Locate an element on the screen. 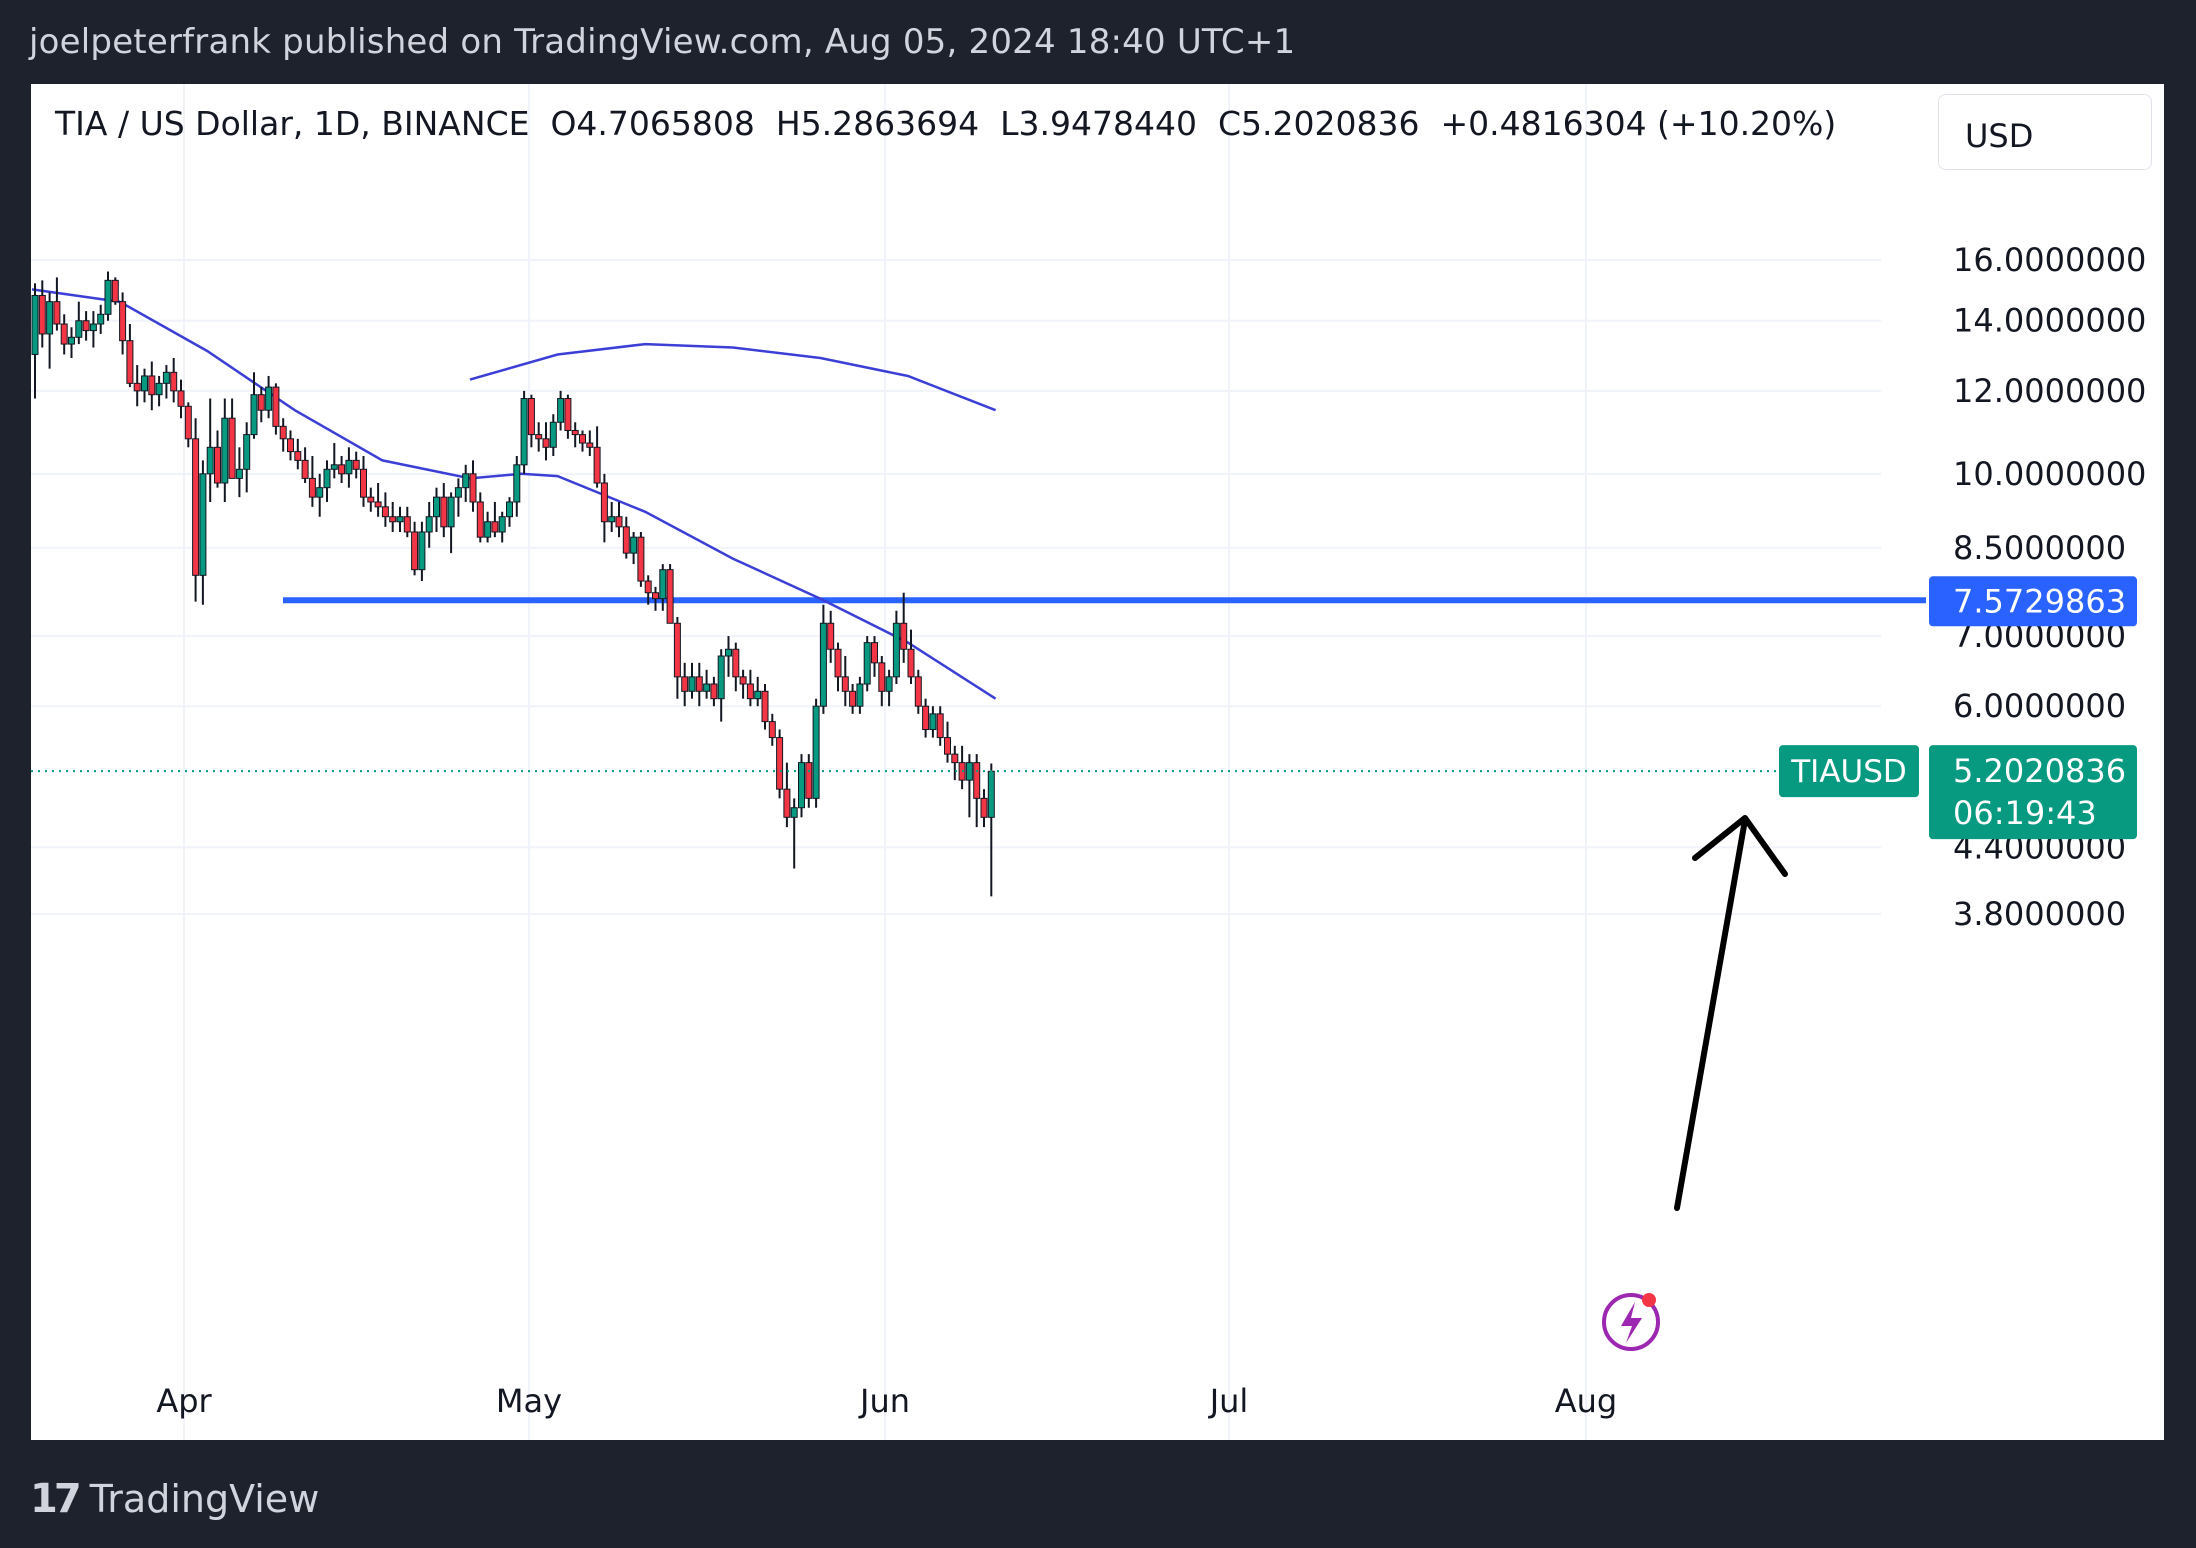 Image resolution: width=2196 pixels, height=1548 pixels. price-tick-label: 12.0000000 is located at coordinates (2049, 391).